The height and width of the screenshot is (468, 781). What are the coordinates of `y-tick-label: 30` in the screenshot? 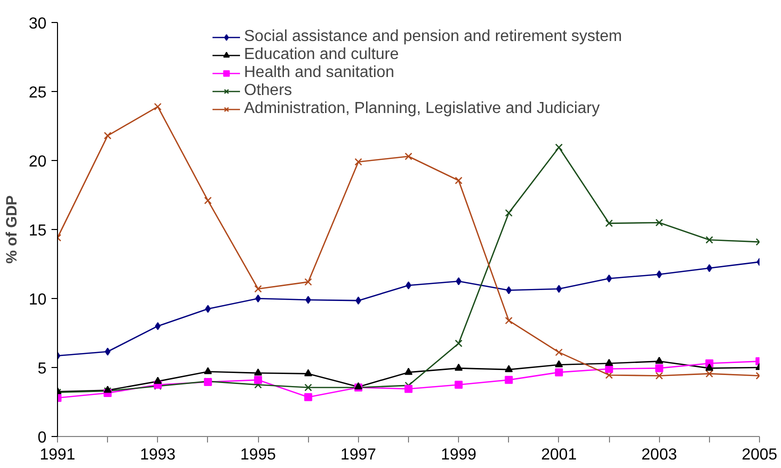 It's located at (37, 24).